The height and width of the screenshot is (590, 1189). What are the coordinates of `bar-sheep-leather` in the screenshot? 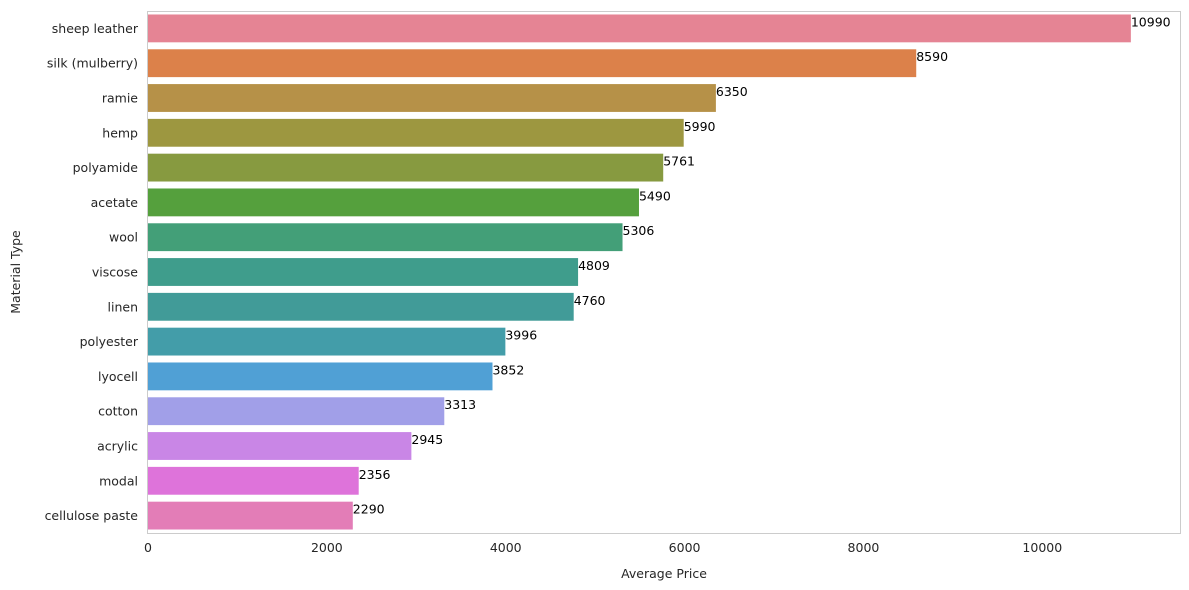 It's located at (639, 28).